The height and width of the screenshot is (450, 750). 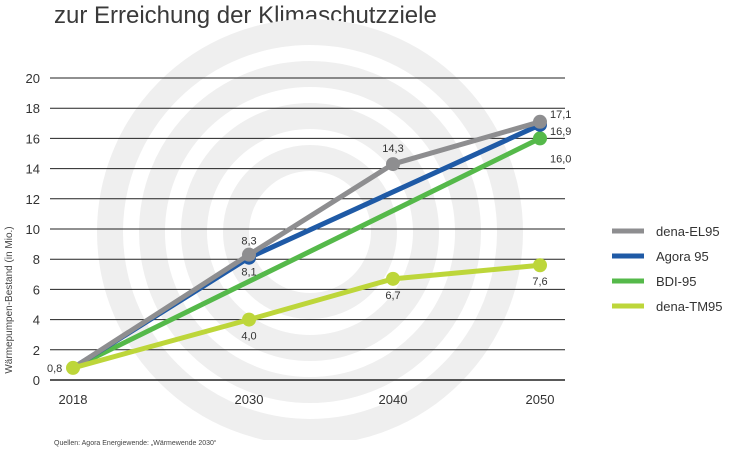 I want to click on y-axis-label: Wärmepumpen-Bestand (in Mio.), so click(x=9, y=299).